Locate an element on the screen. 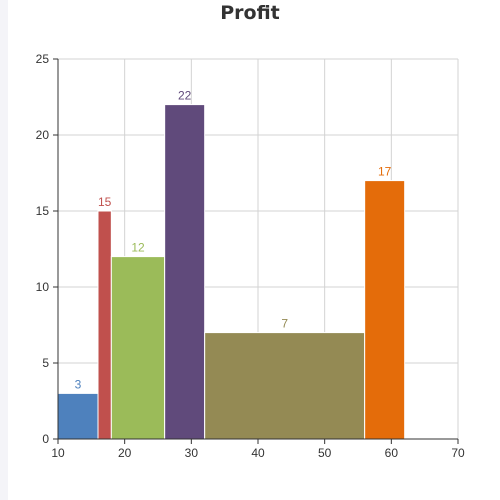 This screenshot has width=500, height=500. y-tick-label: 5 is located at coordinates (45, 363).